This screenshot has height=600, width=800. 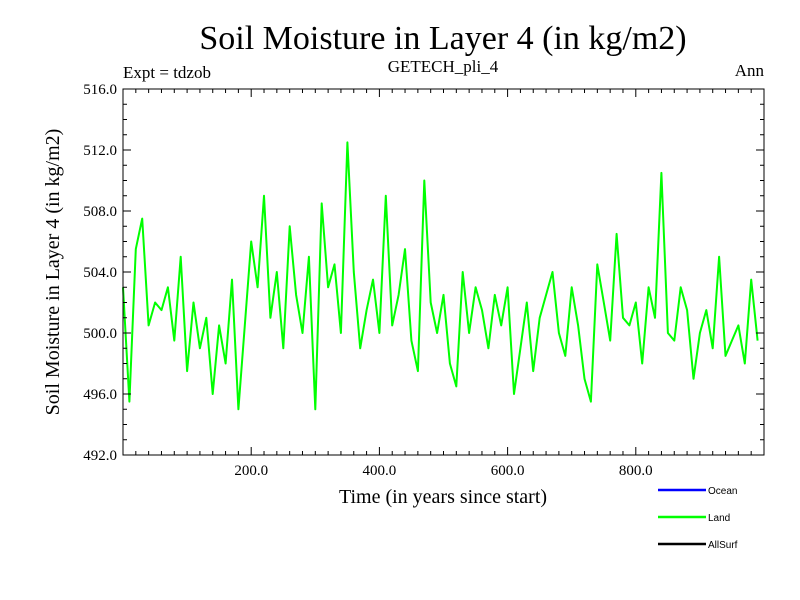 I want to click on y-axis-label: Soil Moisture in Layer 4 (in kg/m2), so click(x=53, y=272).